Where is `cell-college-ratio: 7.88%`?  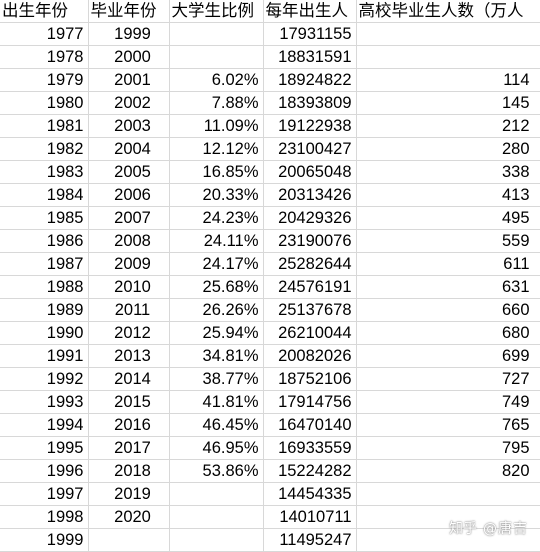 cell-college-ratio: 7.88% is located at coordinates (216, 103).